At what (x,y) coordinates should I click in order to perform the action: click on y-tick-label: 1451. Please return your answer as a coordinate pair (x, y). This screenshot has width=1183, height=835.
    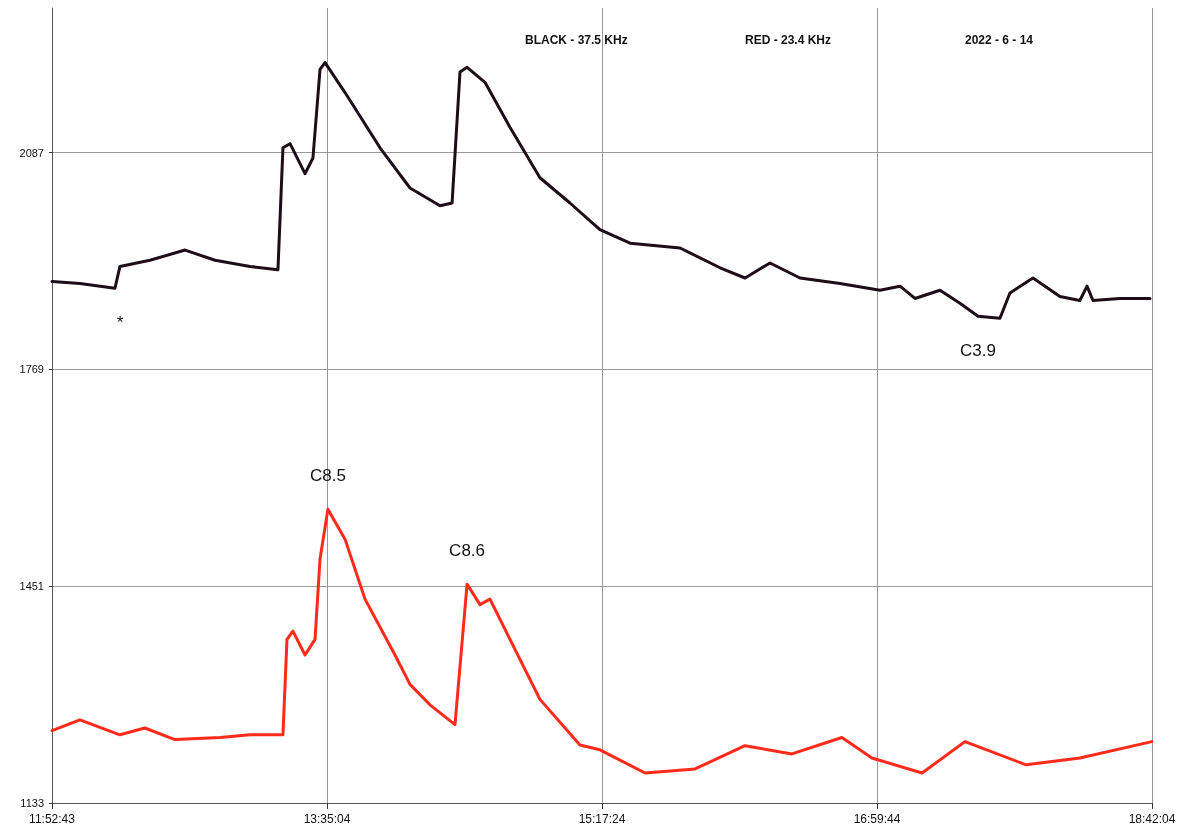
    Looking at the image, I should click on (31, 586).